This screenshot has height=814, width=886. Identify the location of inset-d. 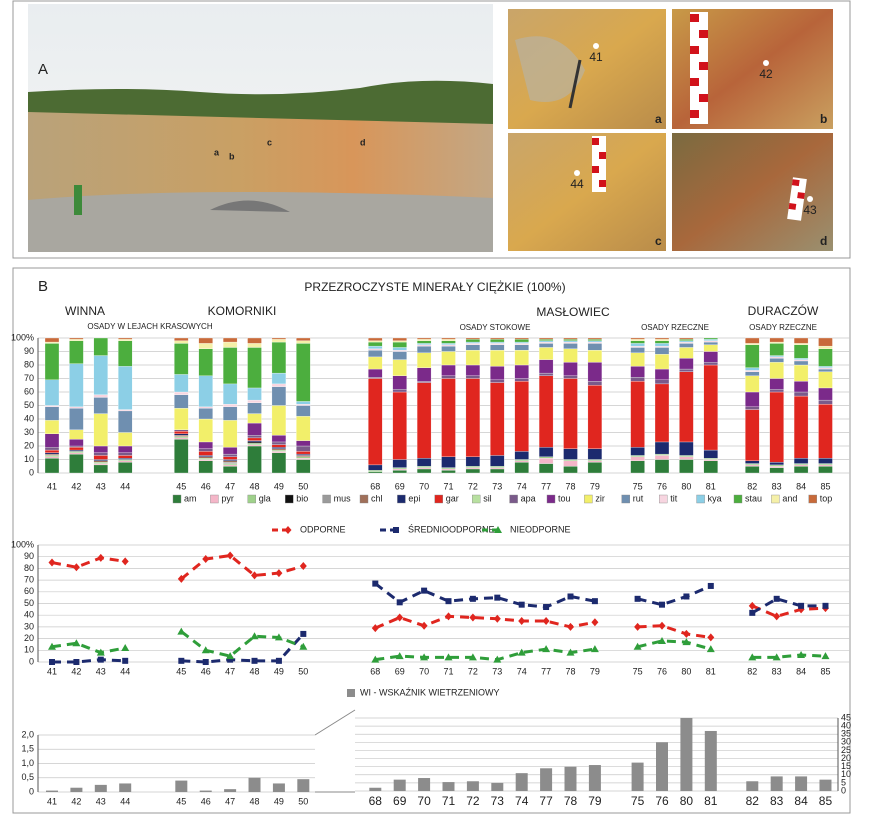
(752, 192).